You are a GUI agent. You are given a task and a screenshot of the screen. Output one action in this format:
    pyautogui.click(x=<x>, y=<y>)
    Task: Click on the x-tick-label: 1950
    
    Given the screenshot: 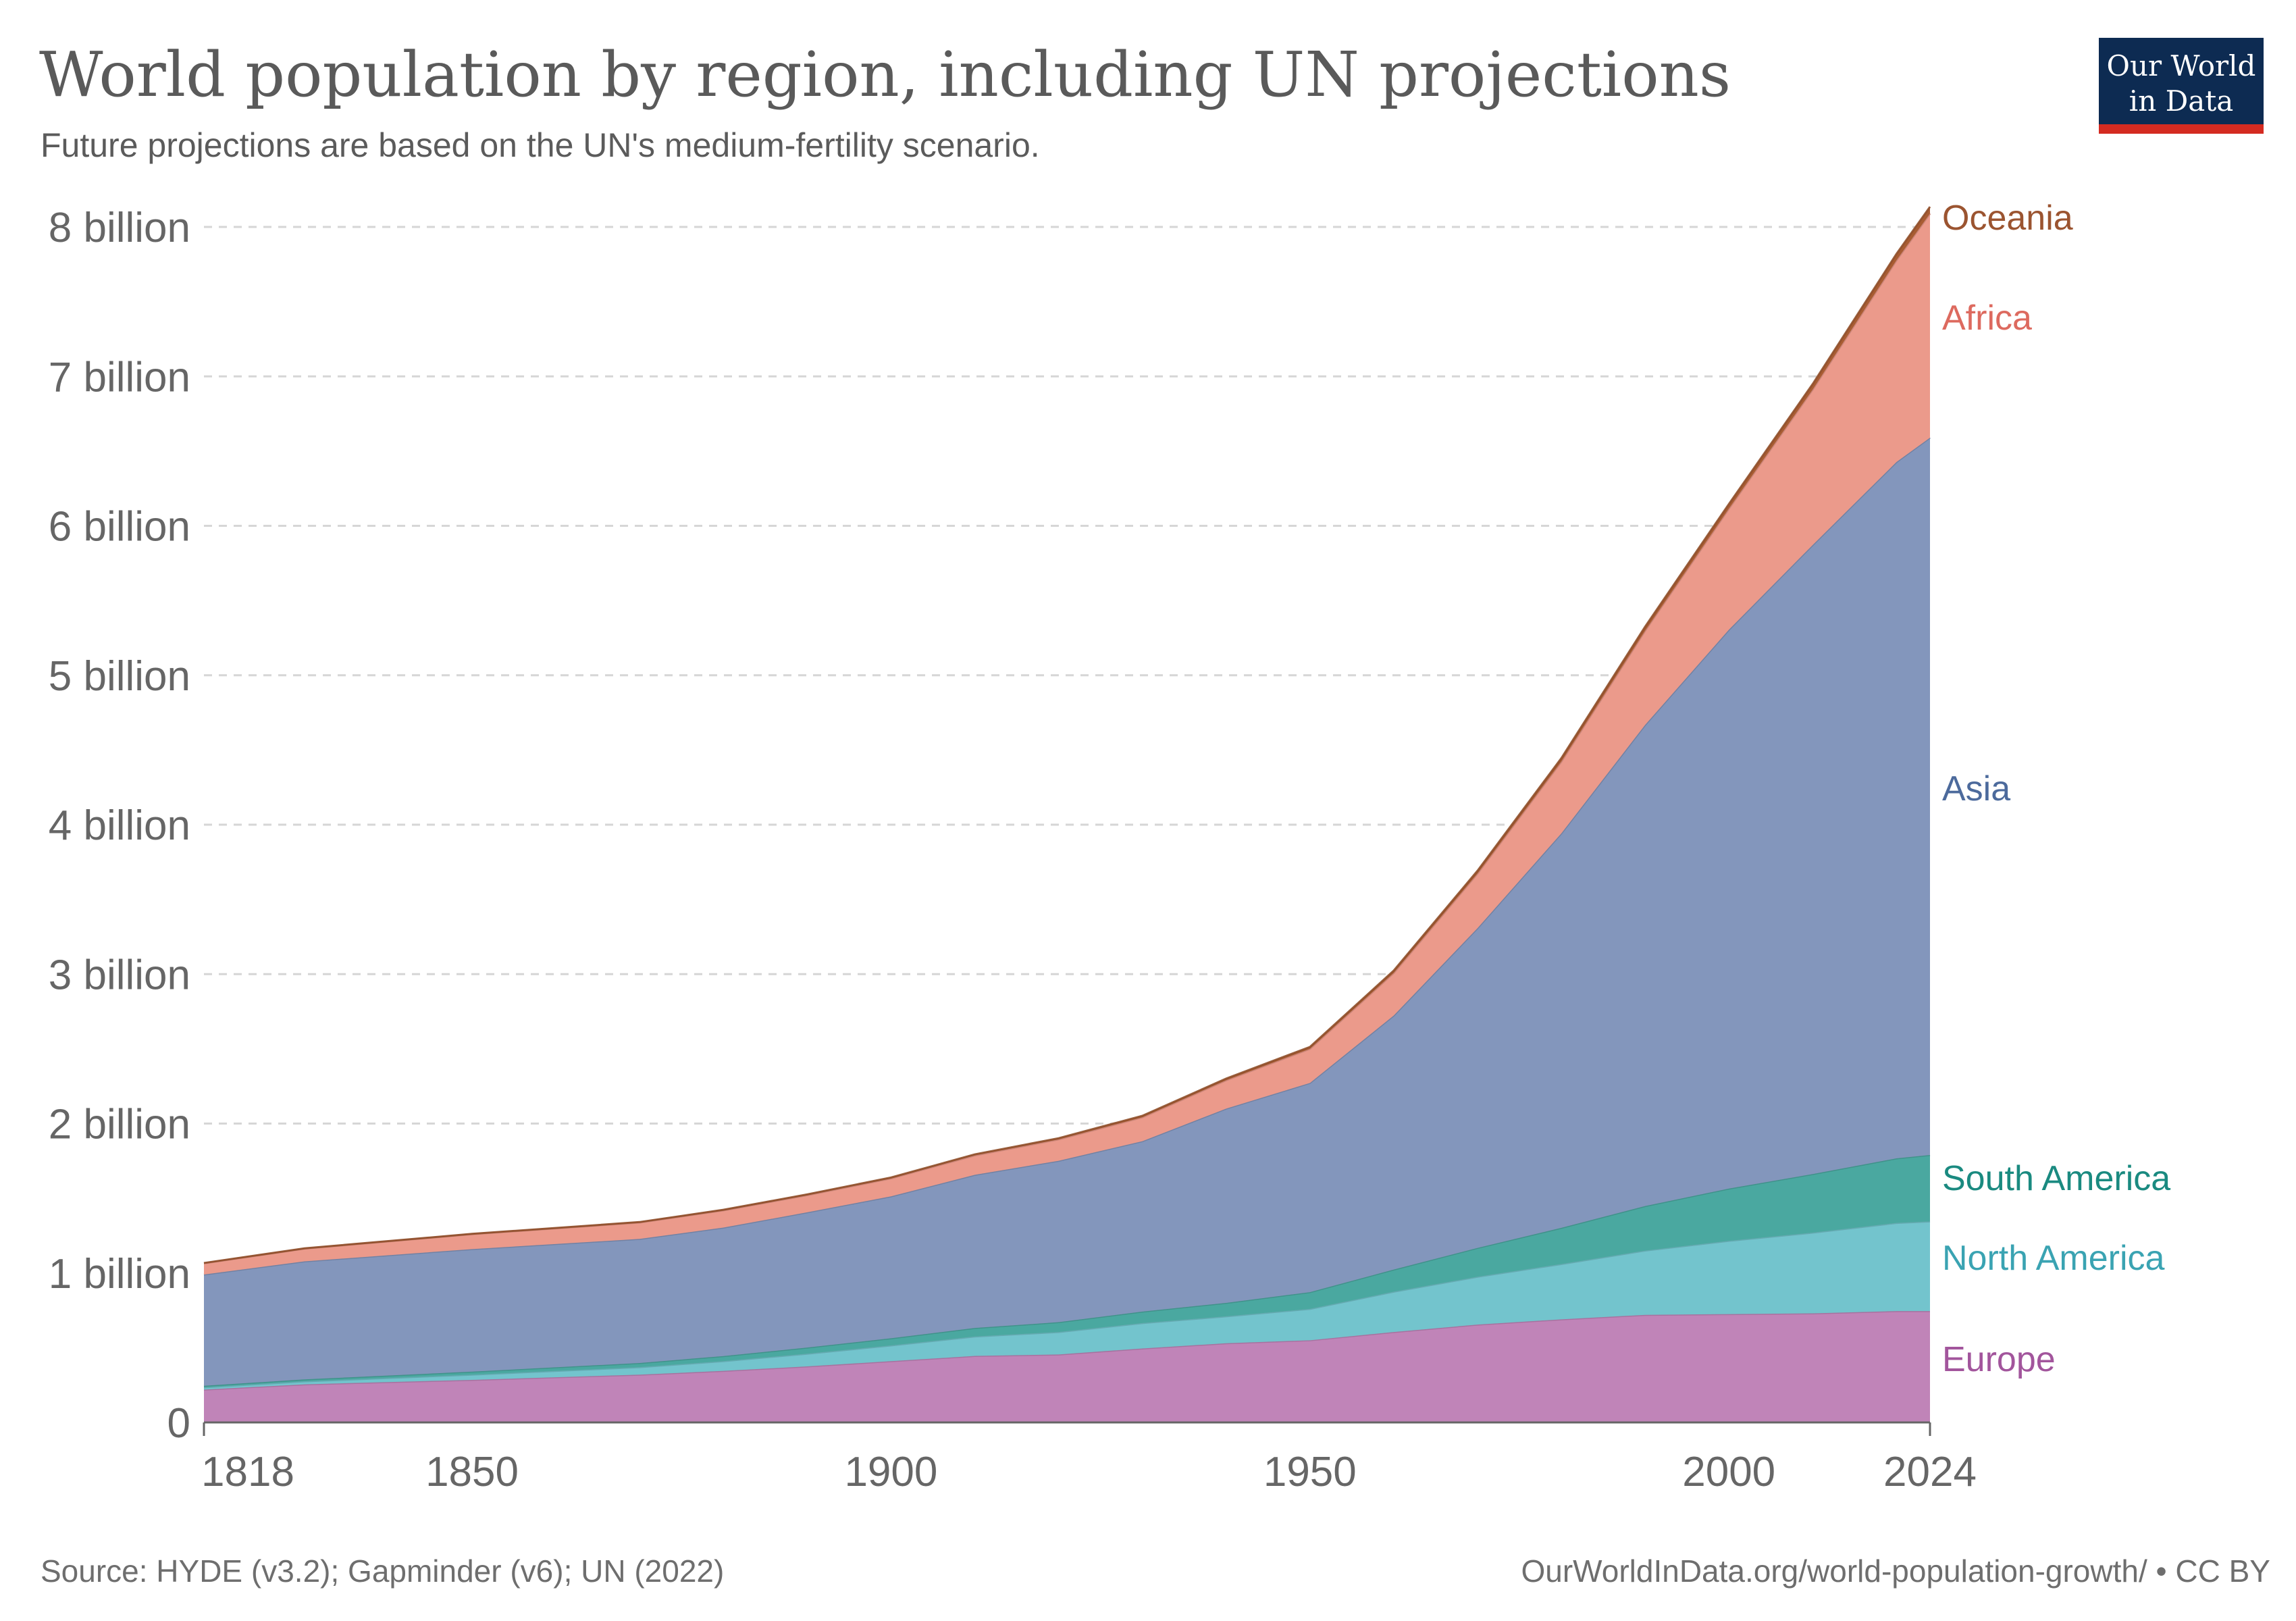 What is the action you would take?
    pyautogui.click(x=1310, y=1472)
    